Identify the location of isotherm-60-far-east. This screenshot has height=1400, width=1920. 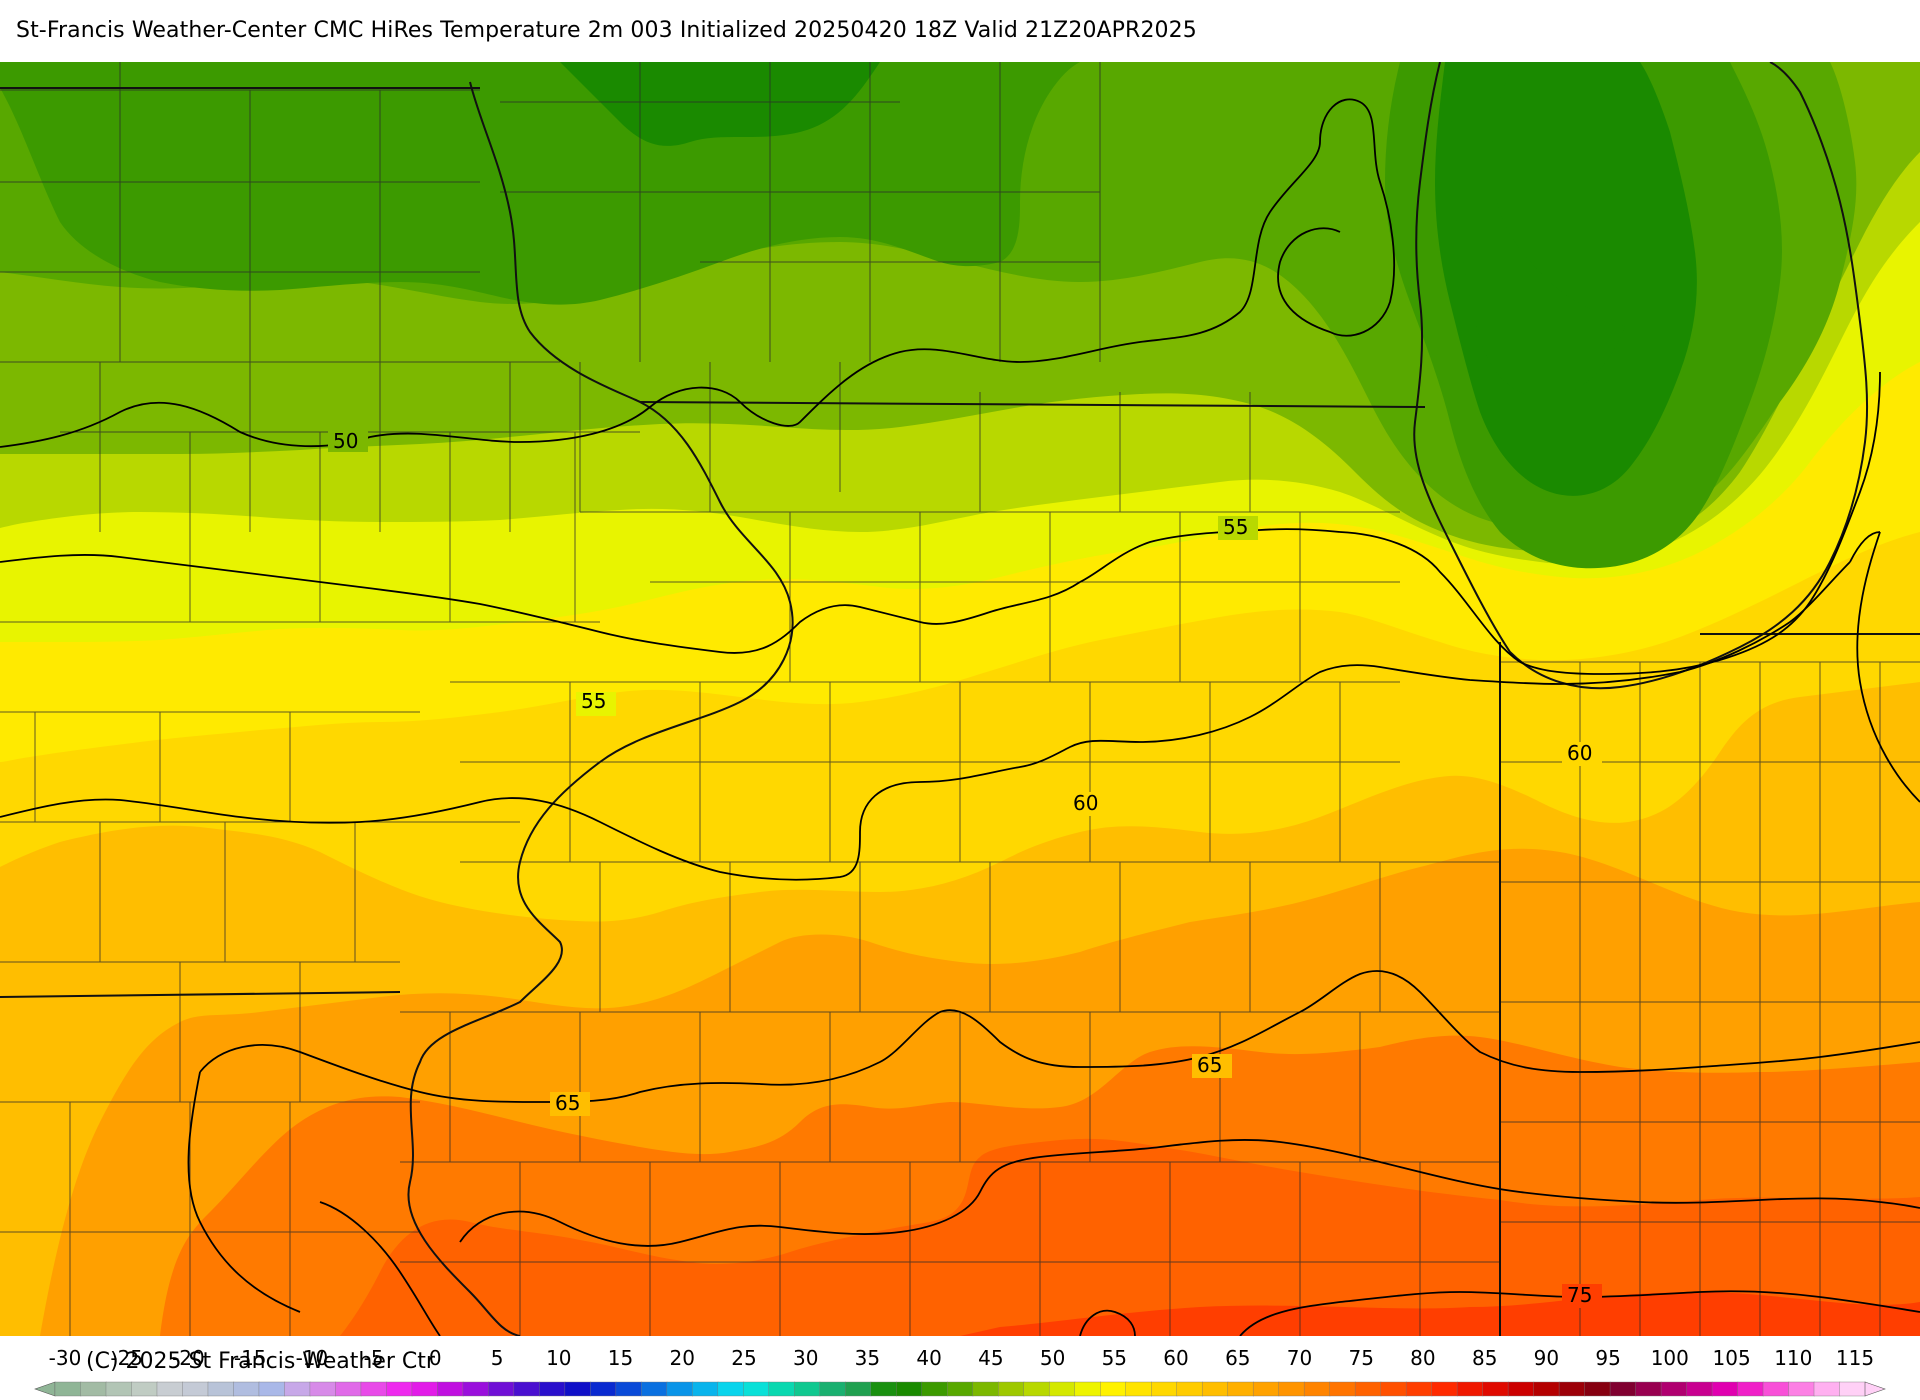
(1888, 667).